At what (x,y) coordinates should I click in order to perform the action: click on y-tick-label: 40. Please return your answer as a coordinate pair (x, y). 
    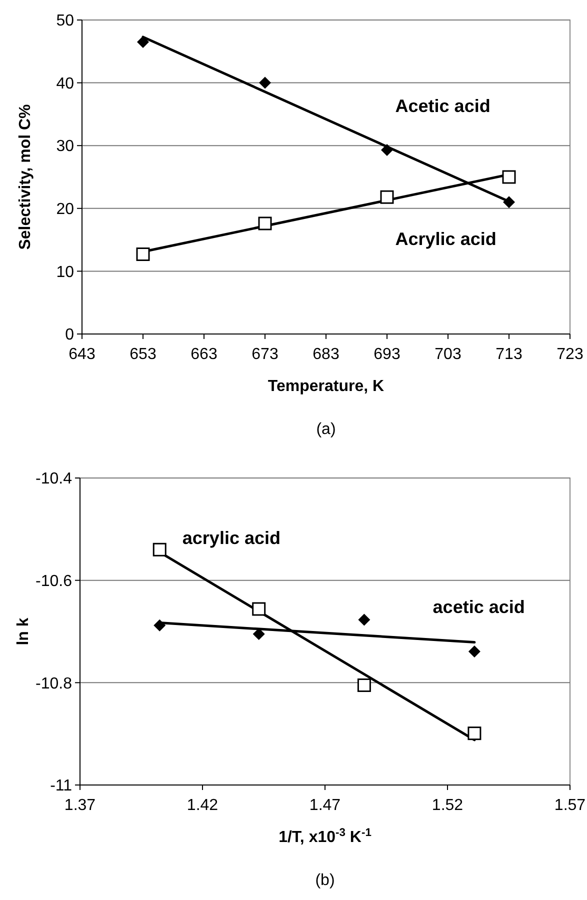
    Looking at the image, I should click on (65, 83).